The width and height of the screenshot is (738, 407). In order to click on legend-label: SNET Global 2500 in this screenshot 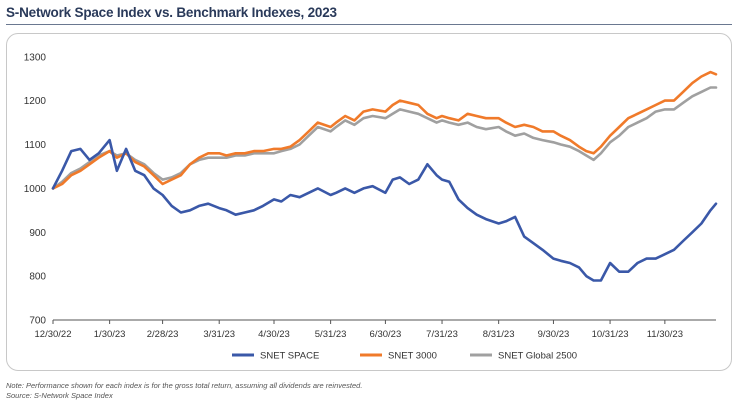, I will do `click(537, 356)`.